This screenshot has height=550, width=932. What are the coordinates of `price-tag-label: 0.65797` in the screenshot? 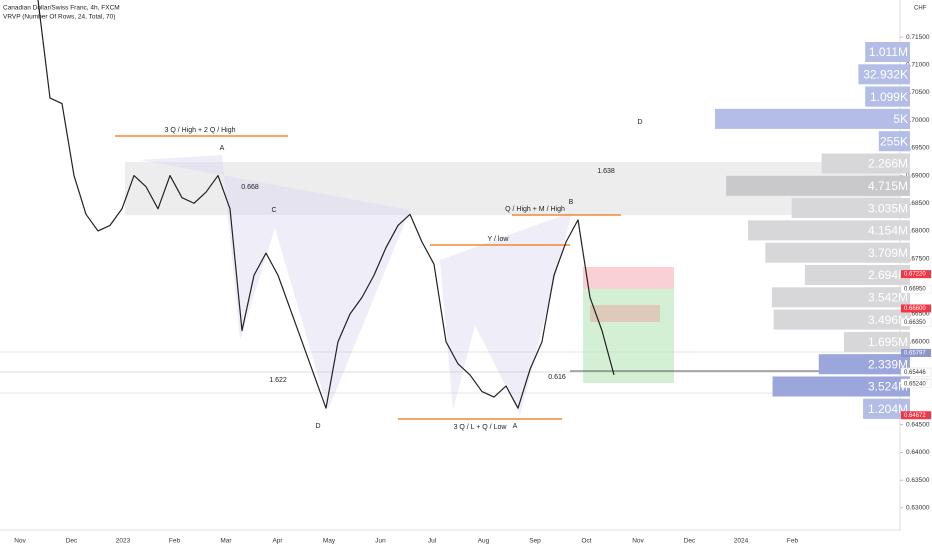 It's located at (915, 354).